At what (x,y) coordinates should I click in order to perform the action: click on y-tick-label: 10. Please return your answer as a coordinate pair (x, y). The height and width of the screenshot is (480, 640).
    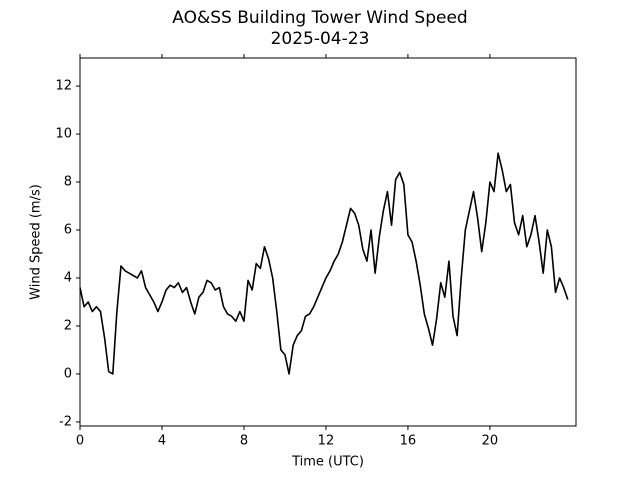
    Looking at the image, I should click on (63, 134).